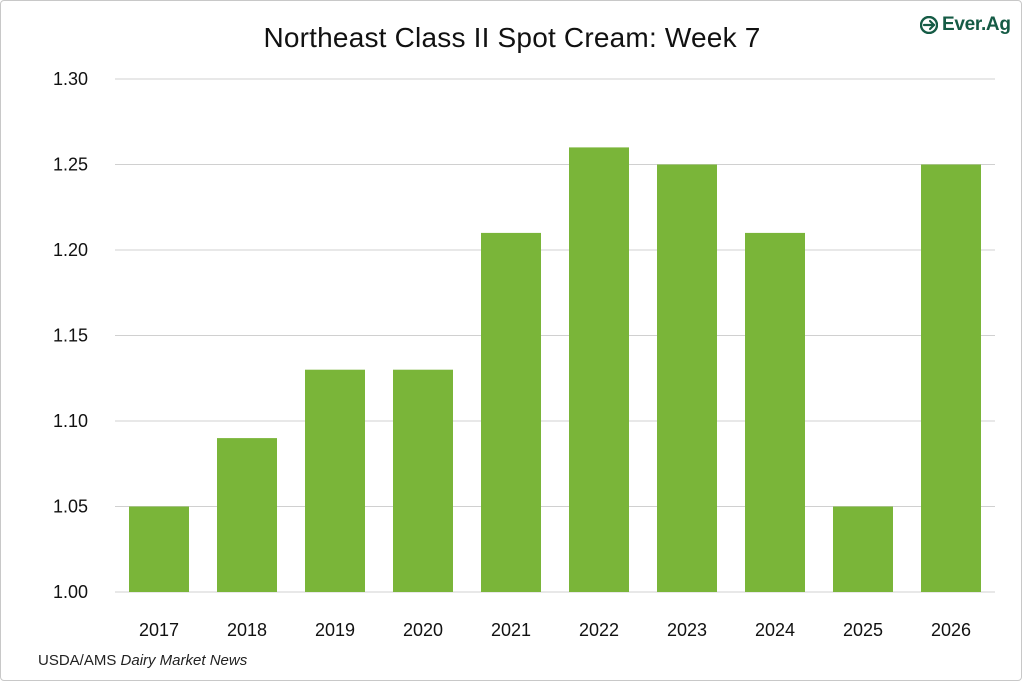 The width and height of the screenshot is (1024, 683). Describe the element at coordinates (70, 507) in the screenshot. I see `y-tick-label: 1.05` at that location.